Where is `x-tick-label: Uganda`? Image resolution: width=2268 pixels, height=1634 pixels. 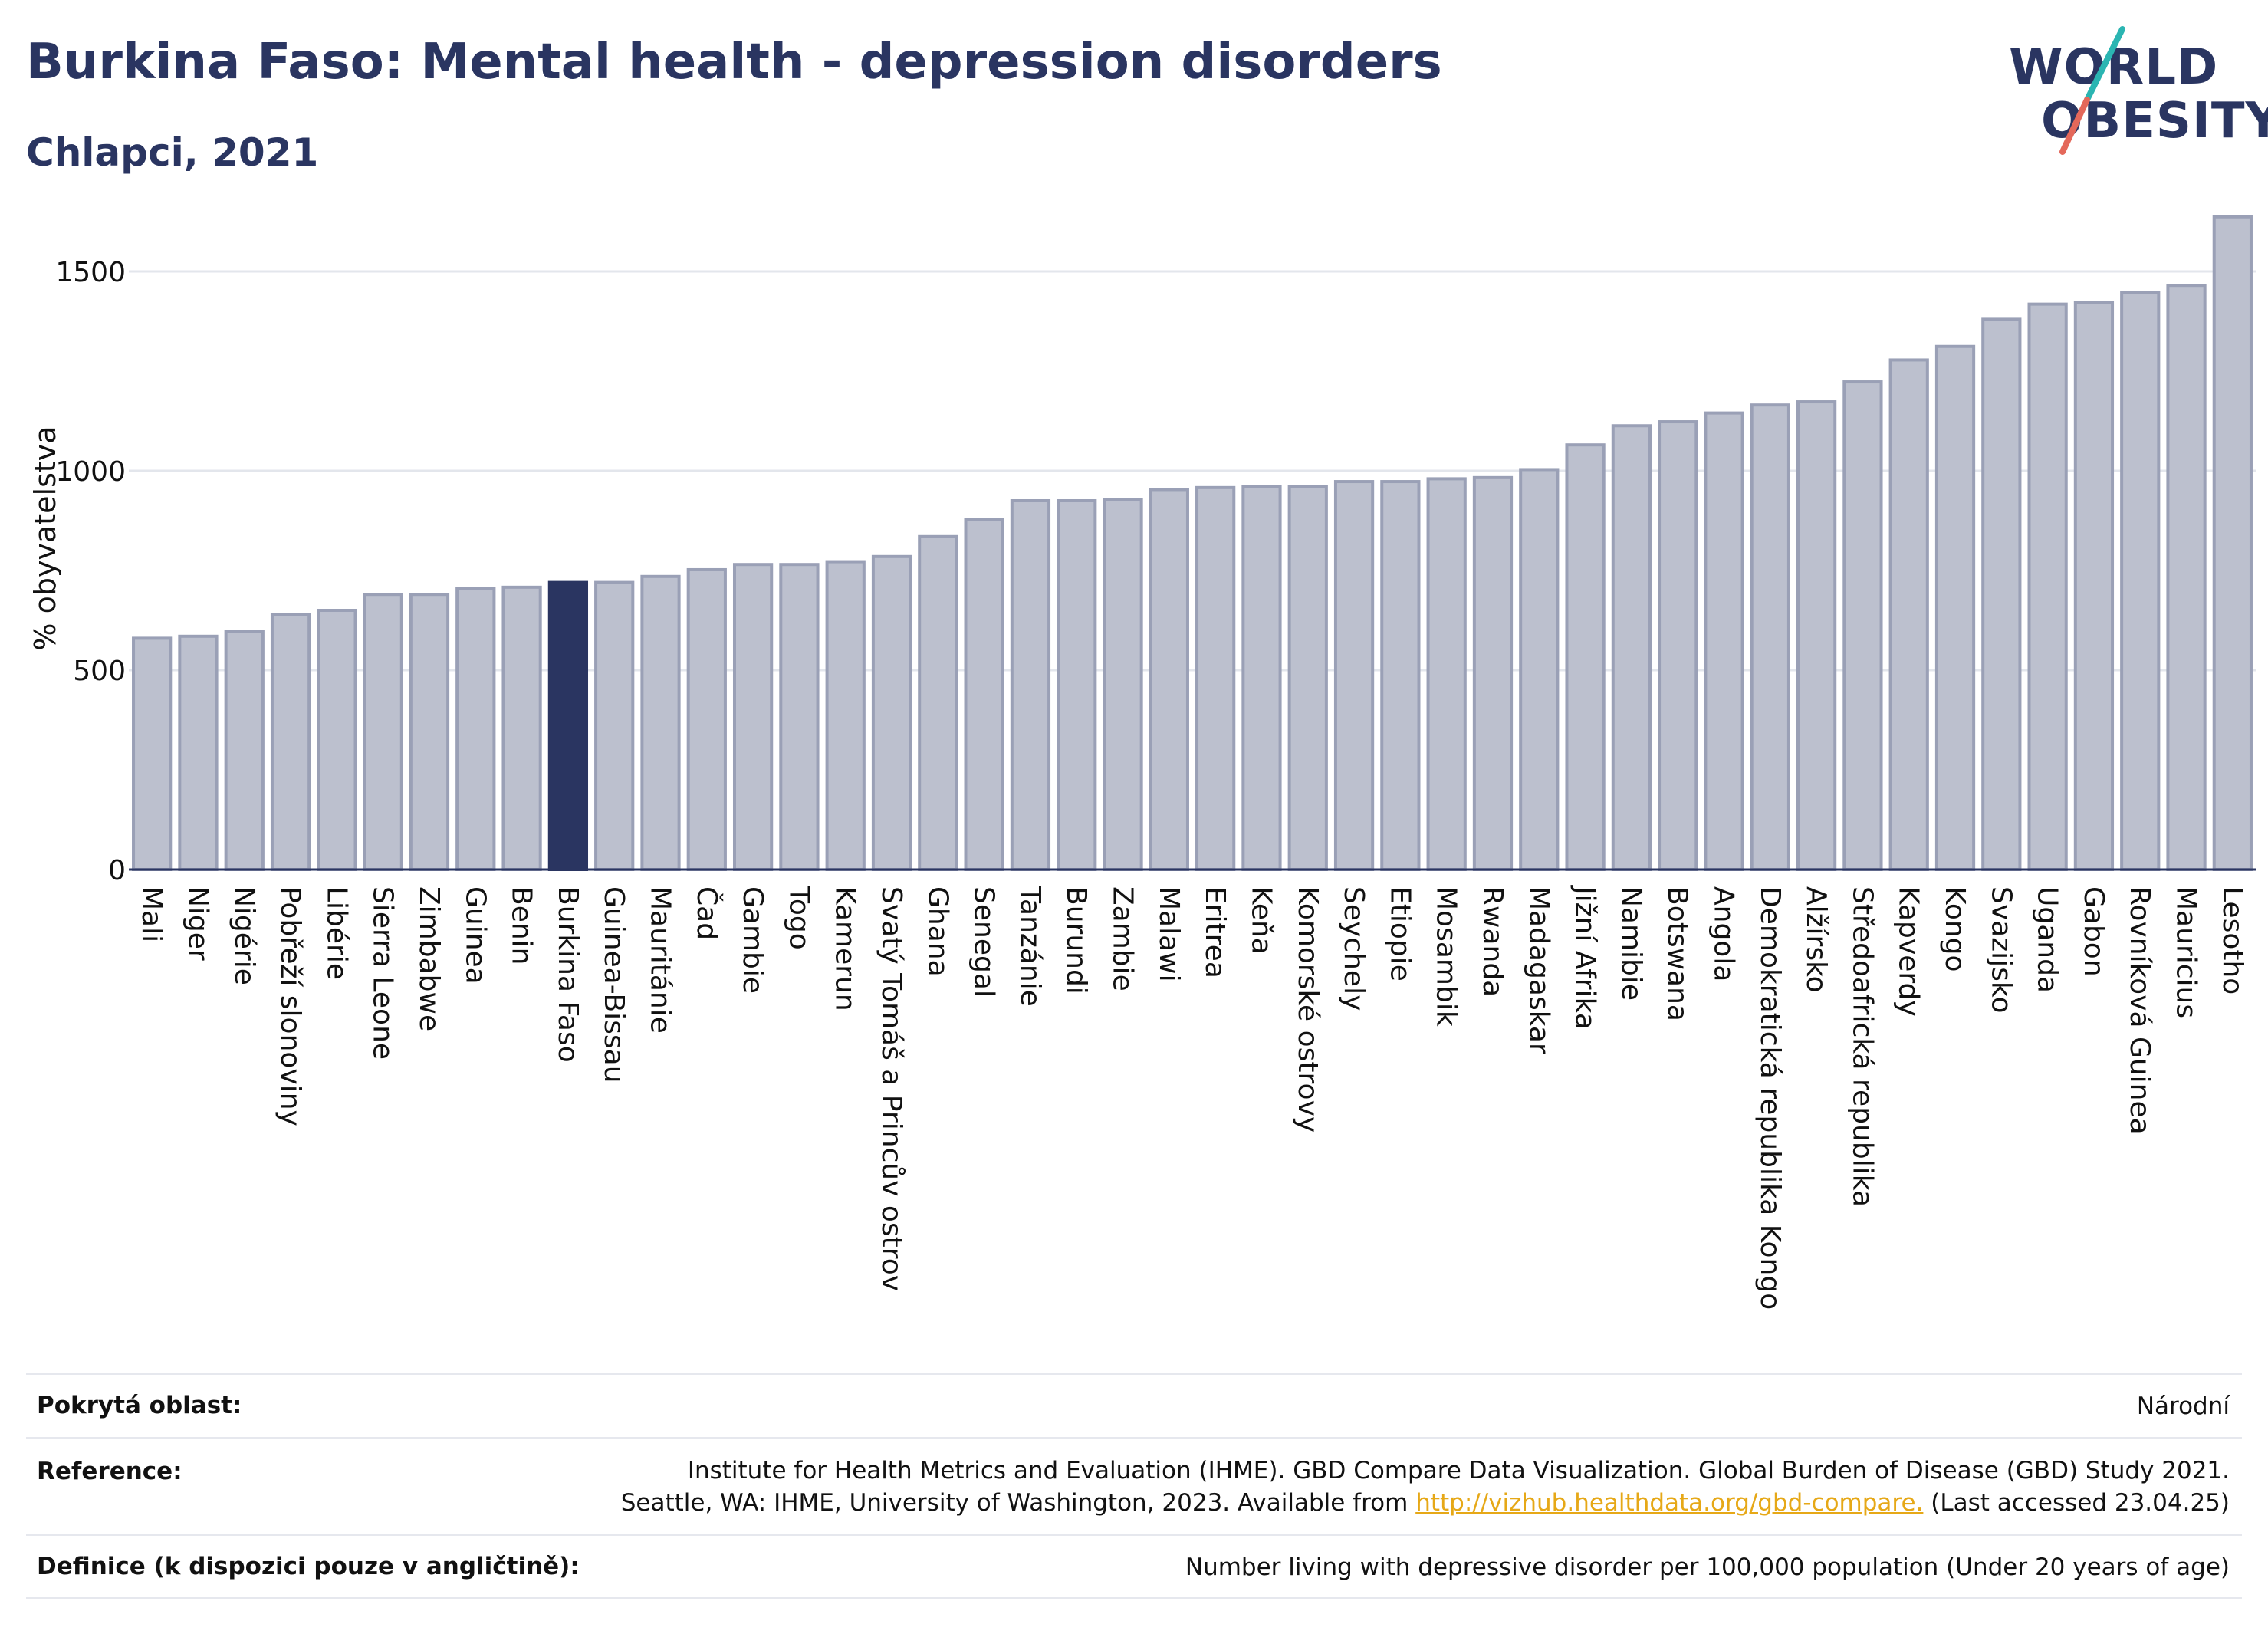 x-tick-label: Uganda is located at coordinates (2047, 939).